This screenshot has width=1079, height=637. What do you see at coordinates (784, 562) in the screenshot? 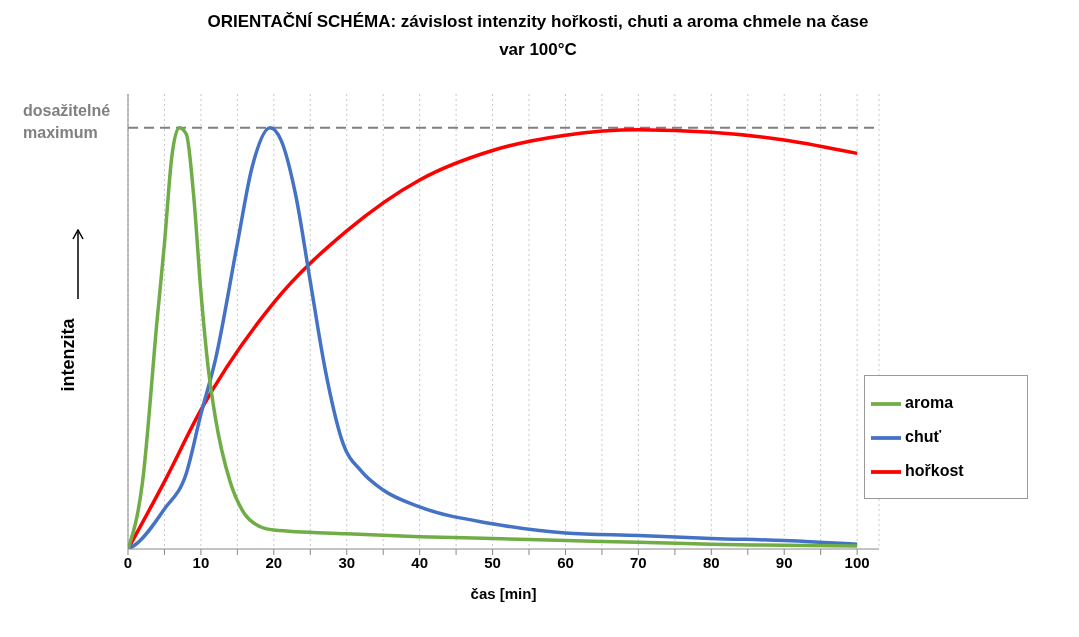
I see `x-tick-label: 90` at bounding box center [784, 562].